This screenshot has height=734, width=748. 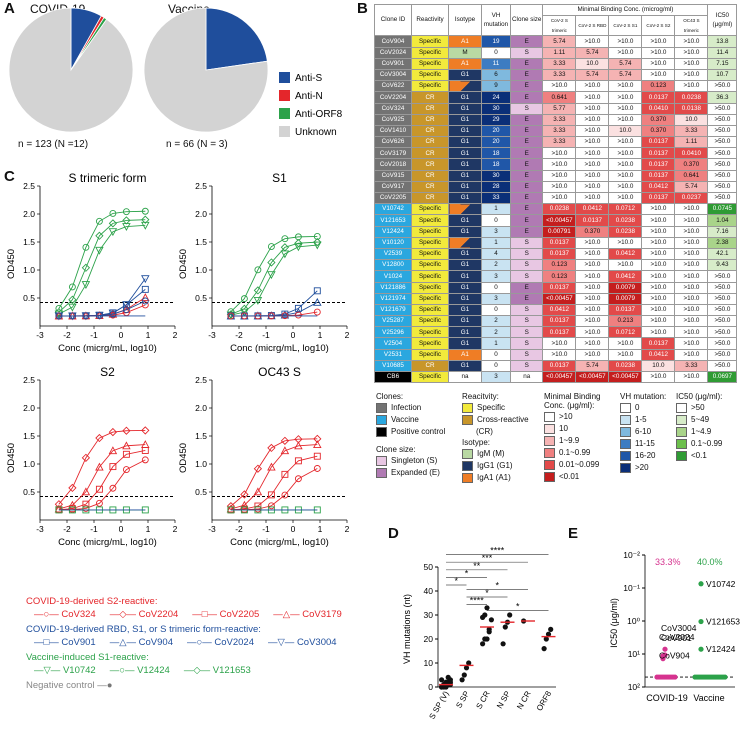 What do you see at coordinates (667, 698) in the screenshot?
I see `x-tick: COVID-19` at bounding box center [667, 698].